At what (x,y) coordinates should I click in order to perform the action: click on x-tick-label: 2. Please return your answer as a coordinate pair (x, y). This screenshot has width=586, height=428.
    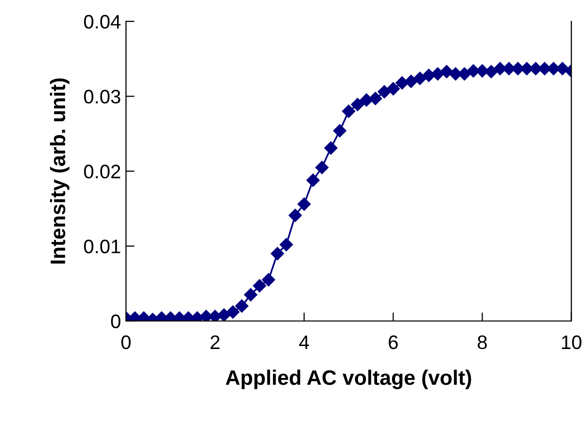
    Looking at the image, I should click on (215, 342).